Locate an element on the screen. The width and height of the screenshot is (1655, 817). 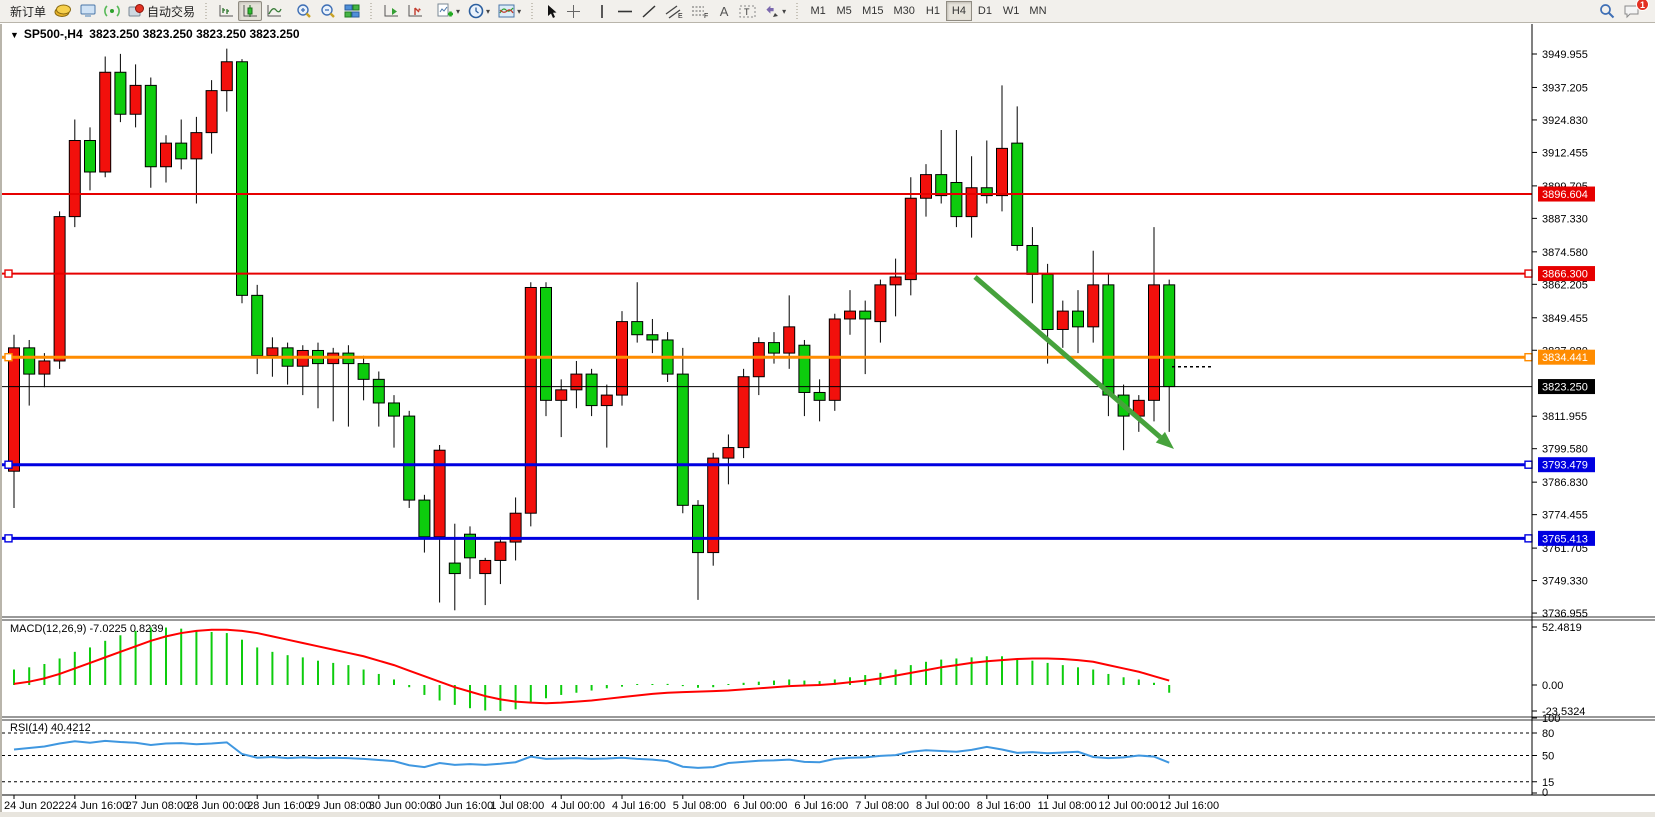
horizontal-line-button is located at coordinates (625, 11).